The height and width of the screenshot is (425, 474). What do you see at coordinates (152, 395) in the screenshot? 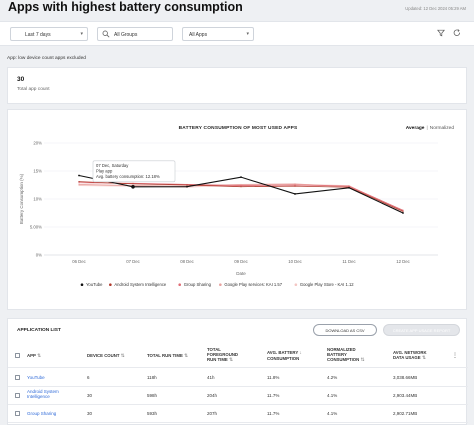
I see `cell-run-time: 598h` at bounding box center [152, 395].